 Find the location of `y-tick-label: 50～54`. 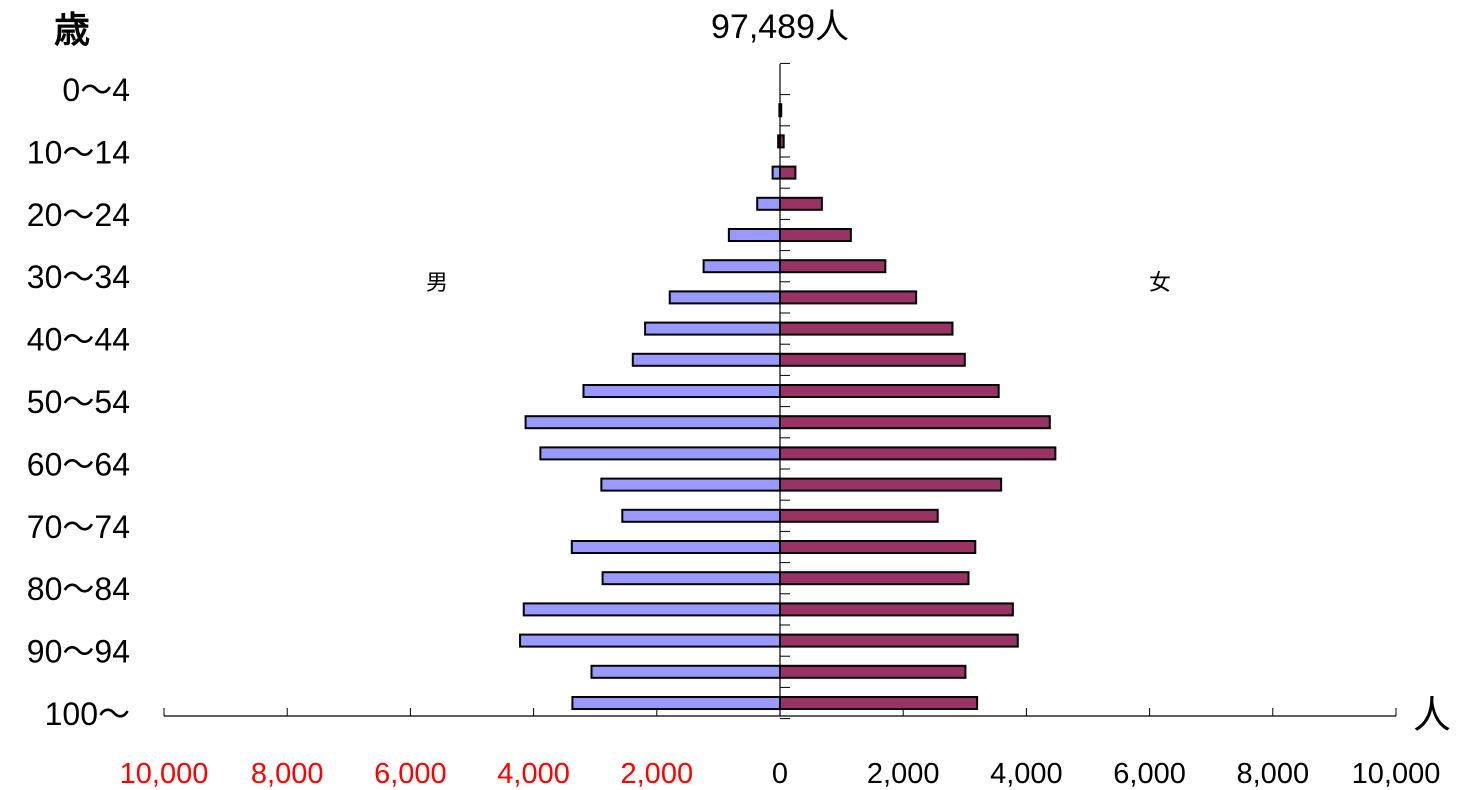

y-tick-label: 50～54 is located at coordinates (78, 402).